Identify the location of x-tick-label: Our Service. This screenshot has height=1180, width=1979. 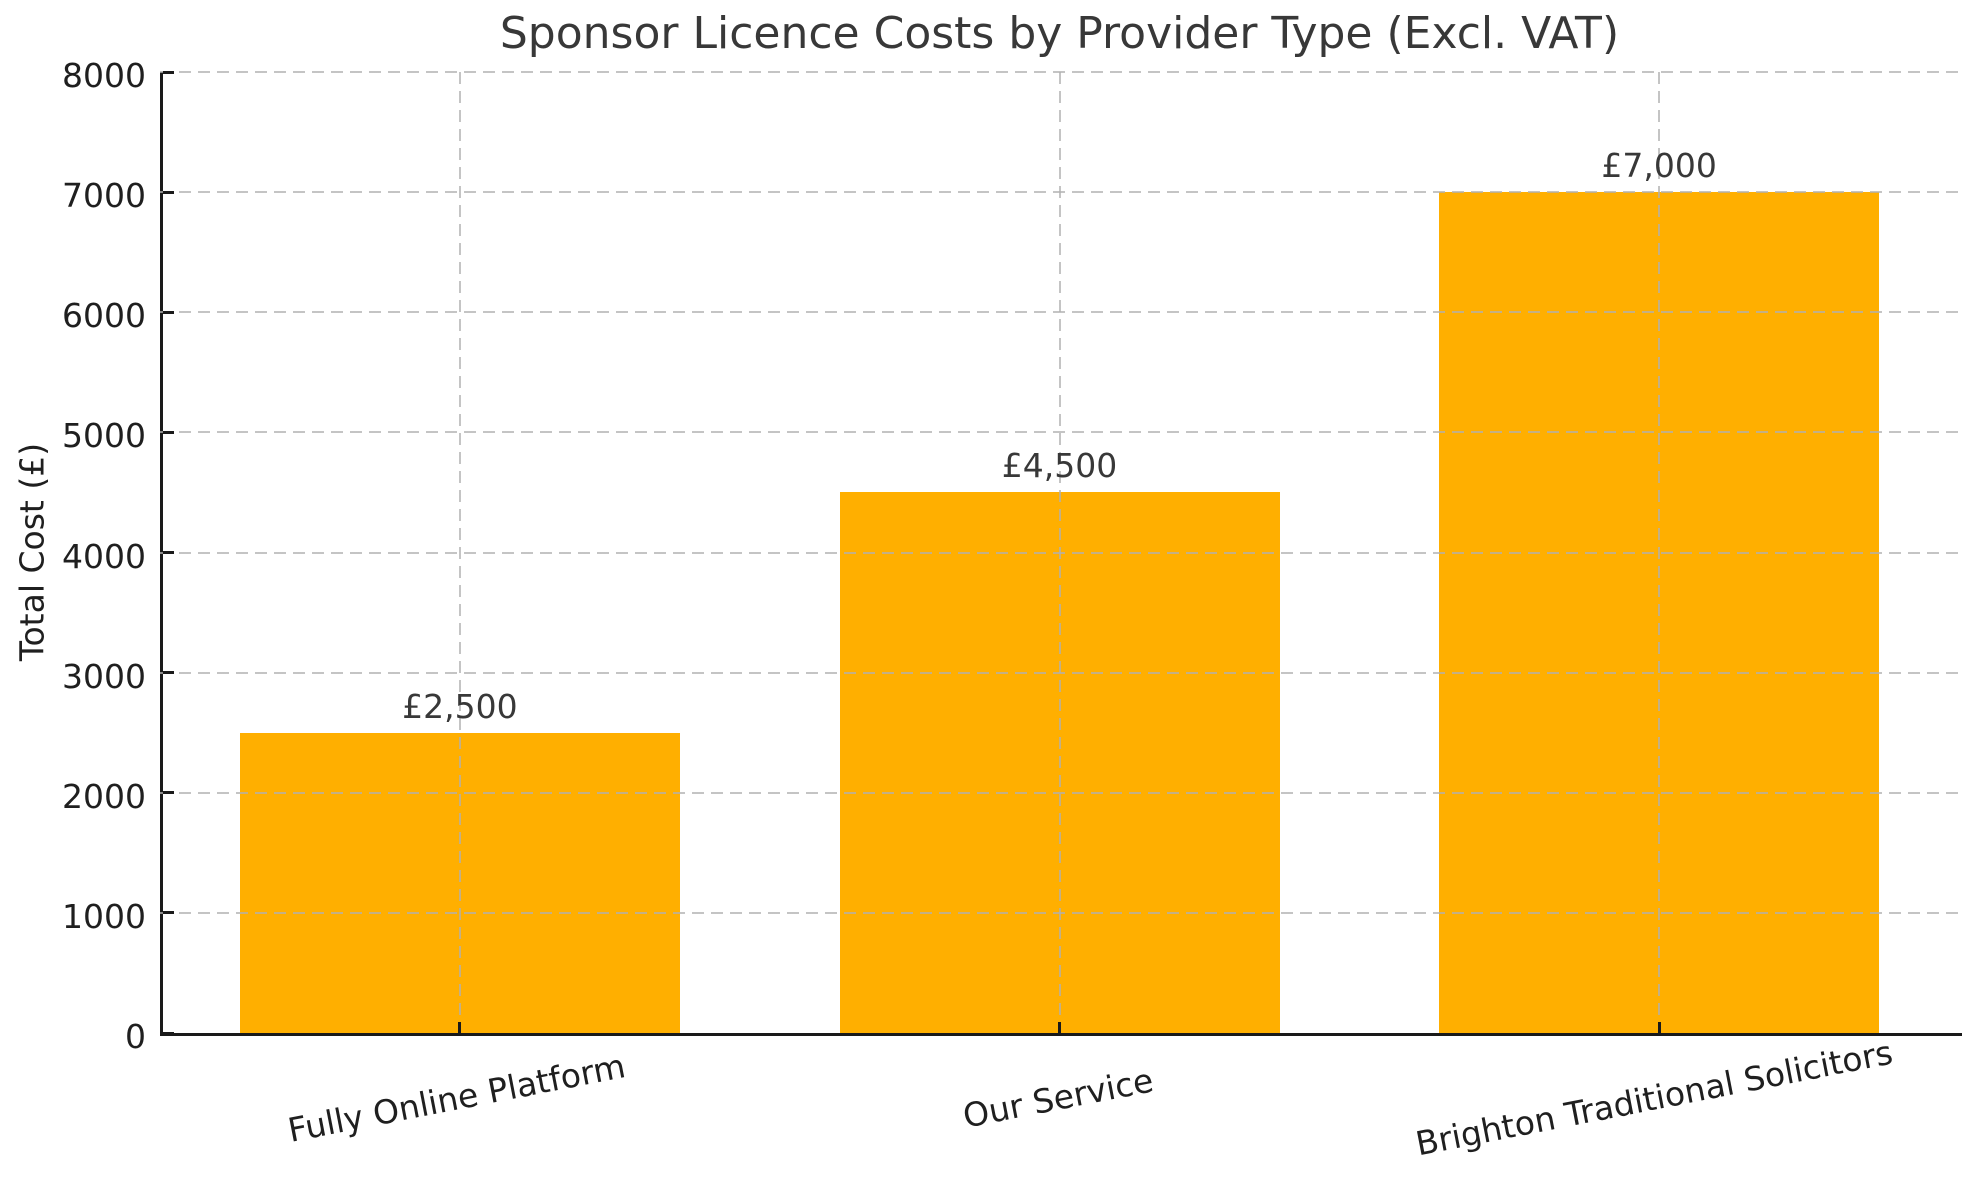
(1057, 1098).